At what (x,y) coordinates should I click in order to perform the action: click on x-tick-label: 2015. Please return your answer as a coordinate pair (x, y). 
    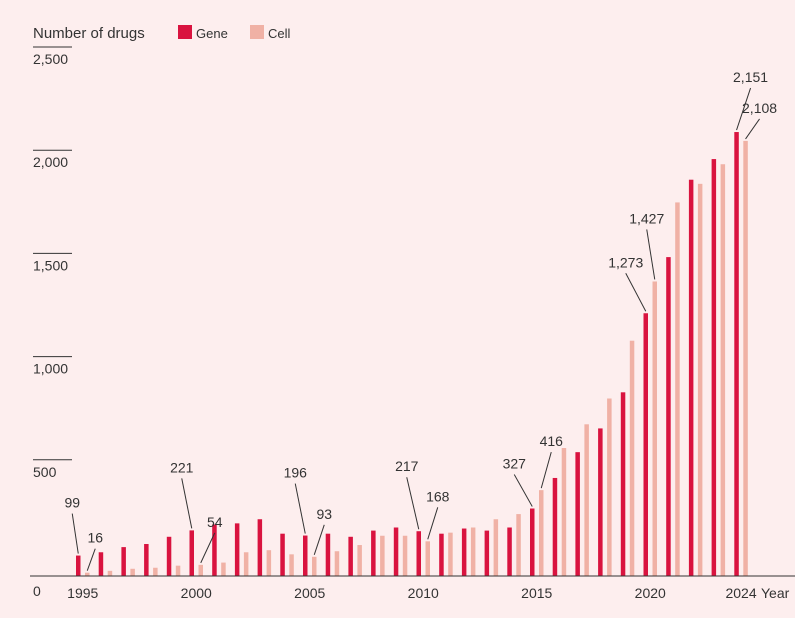
    Looking at the image, I should click on (536, 593).